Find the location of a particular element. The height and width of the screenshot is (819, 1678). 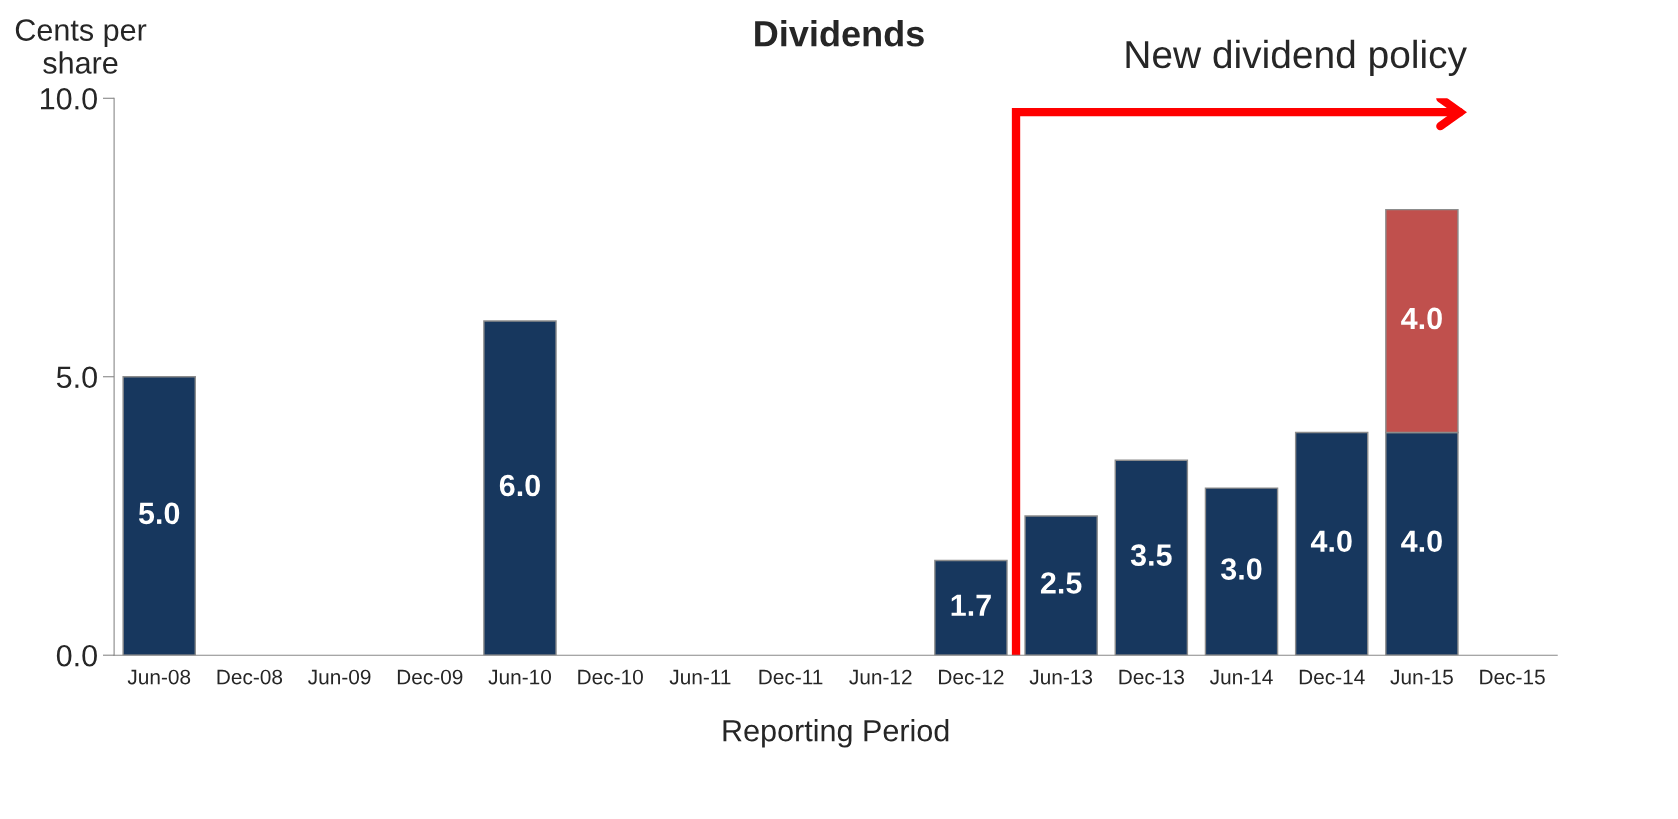

x-tick-label: Dec-13 is located at coordinates (1151, 677).